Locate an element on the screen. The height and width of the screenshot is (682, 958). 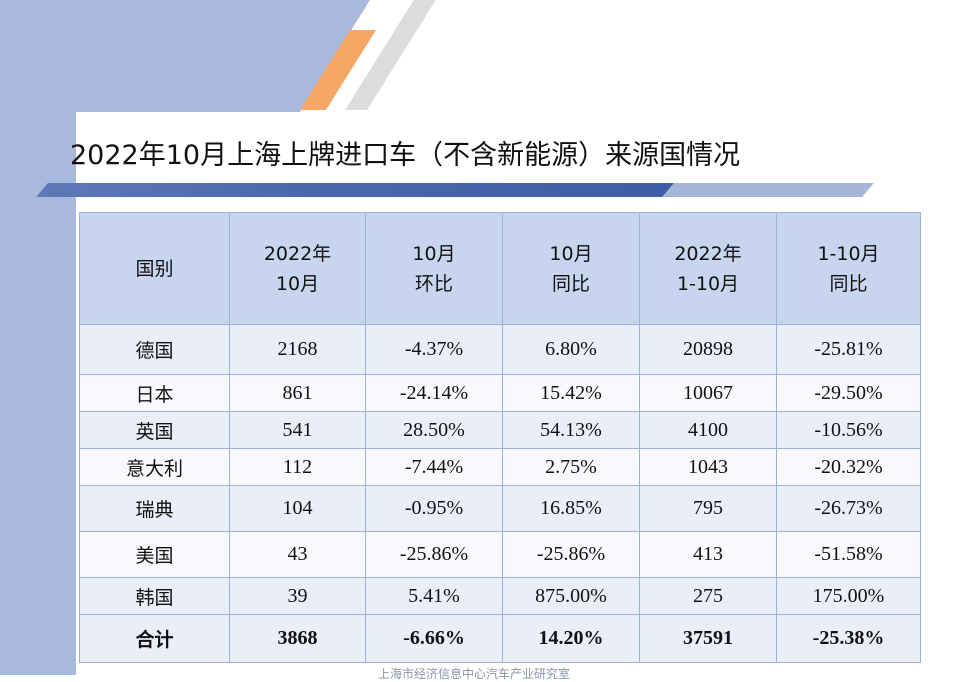
header-ytd-yoy: 1-10月 同比 is located at coordinates (848, 268).